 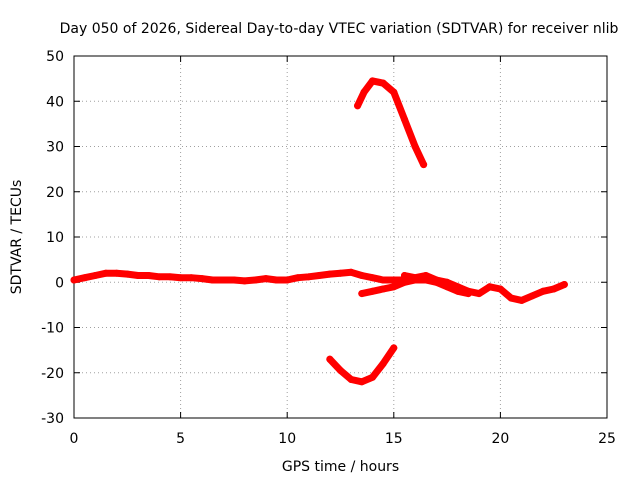 What do you see at coordinates (394, 439) in the screenshot?
I see `x-tick-label: 15` at bounding box center [394, 439].